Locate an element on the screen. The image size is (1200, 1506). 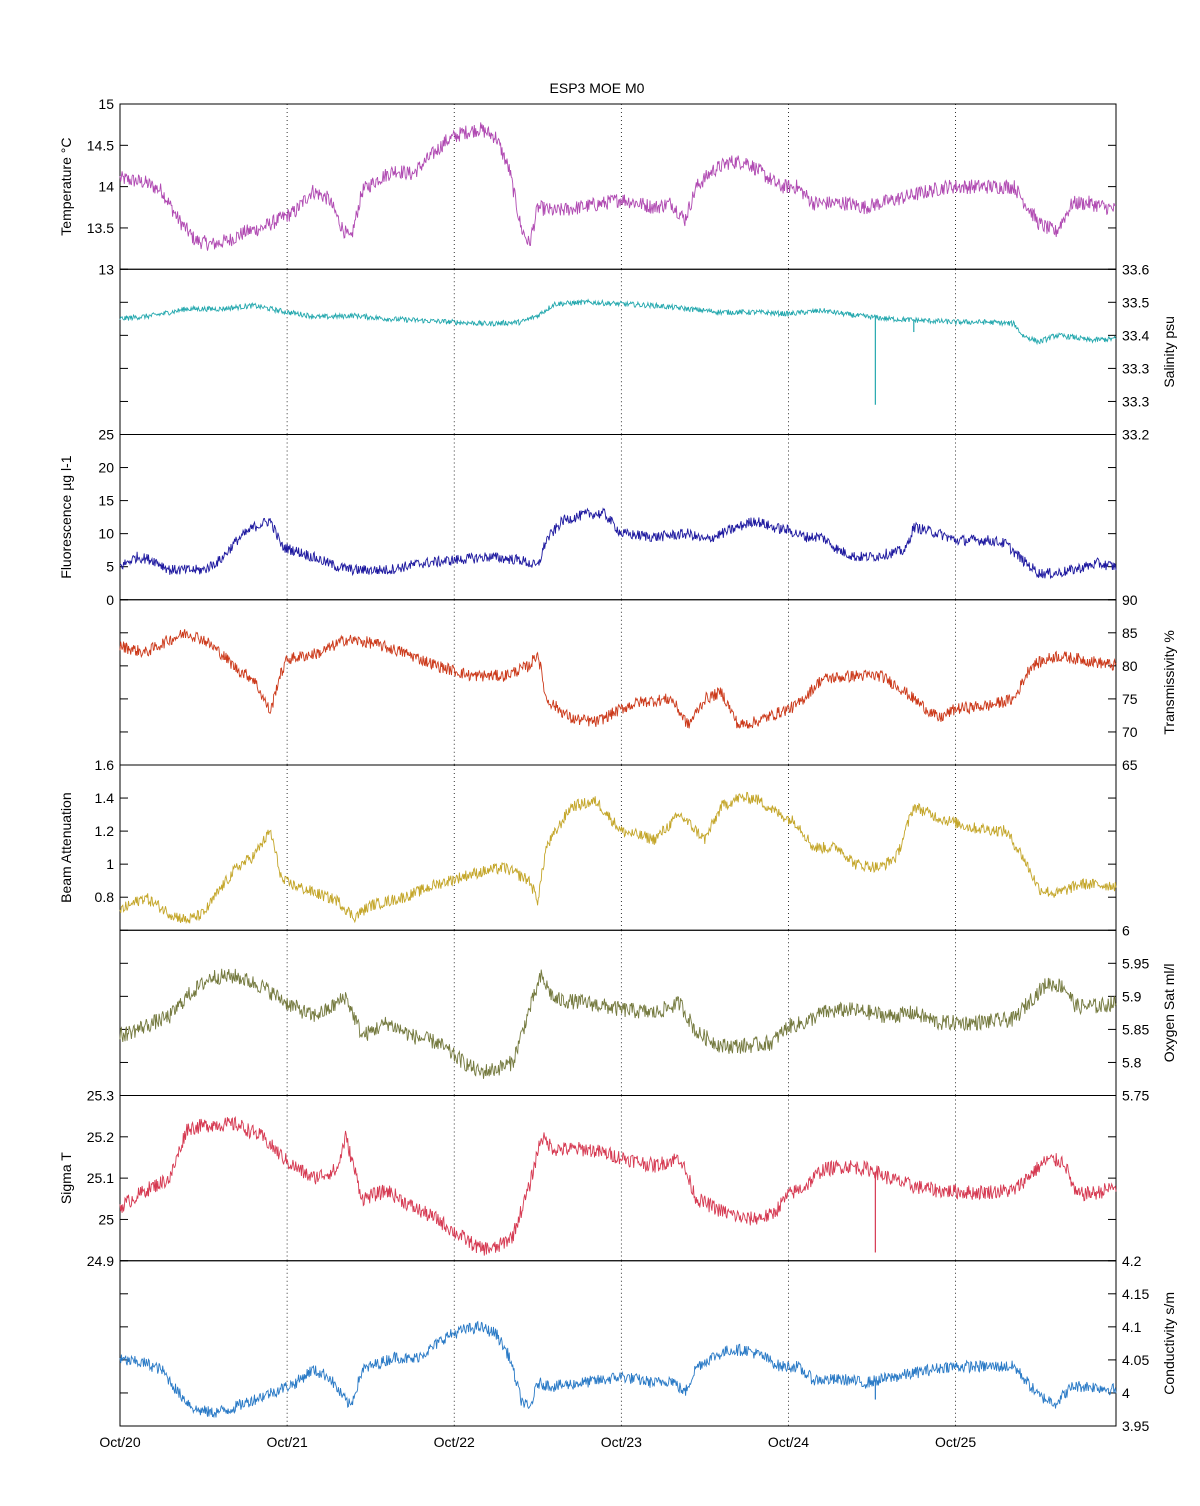
sigma-t-tick-label: 25.2 is located at coordinates (100, 1137).